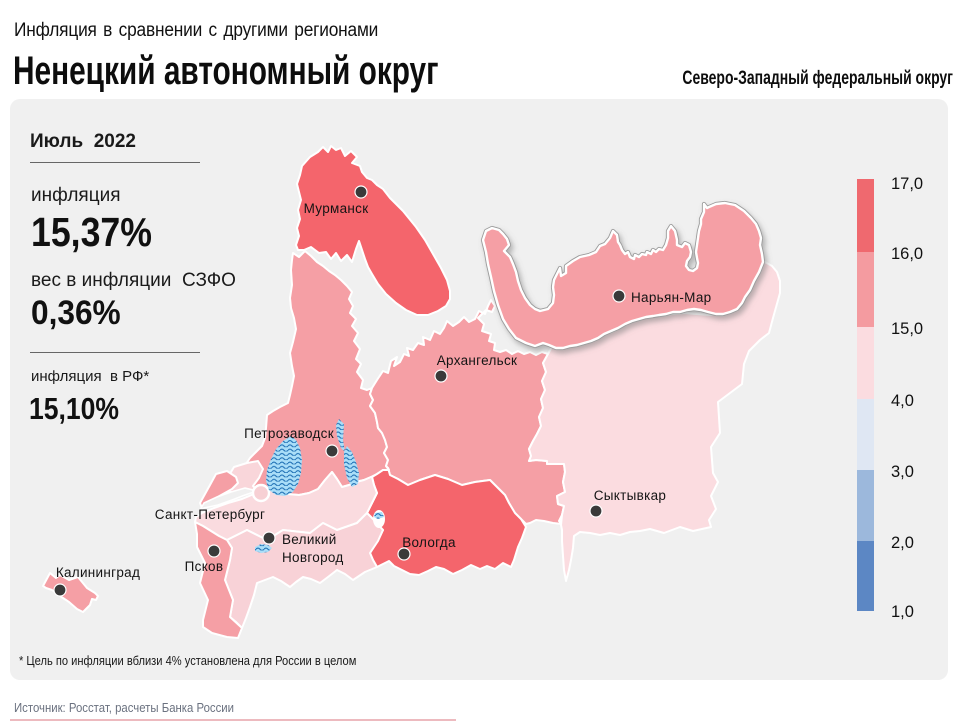  I want to click on svg-text: Калининград, so click(98, 572).